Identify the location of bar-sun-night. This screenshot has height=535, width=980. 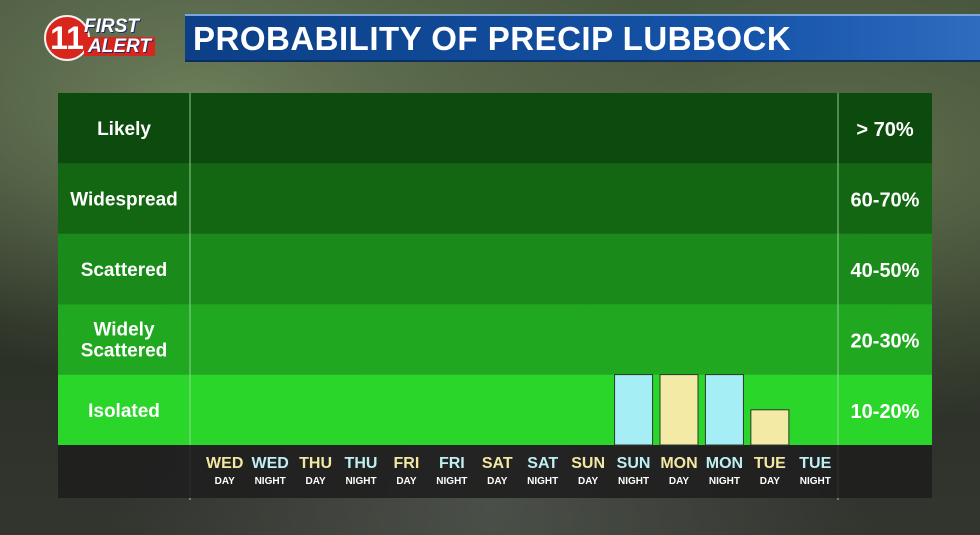
(634, 410).